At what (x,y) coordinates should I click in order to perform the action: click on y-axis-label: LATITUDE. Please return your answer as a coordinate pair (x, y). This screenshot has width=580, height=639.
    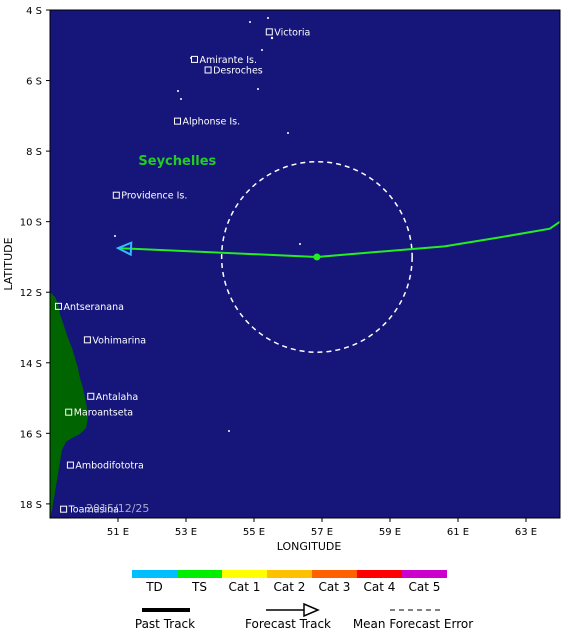
    Looking at the image, I should click on (8, 263).